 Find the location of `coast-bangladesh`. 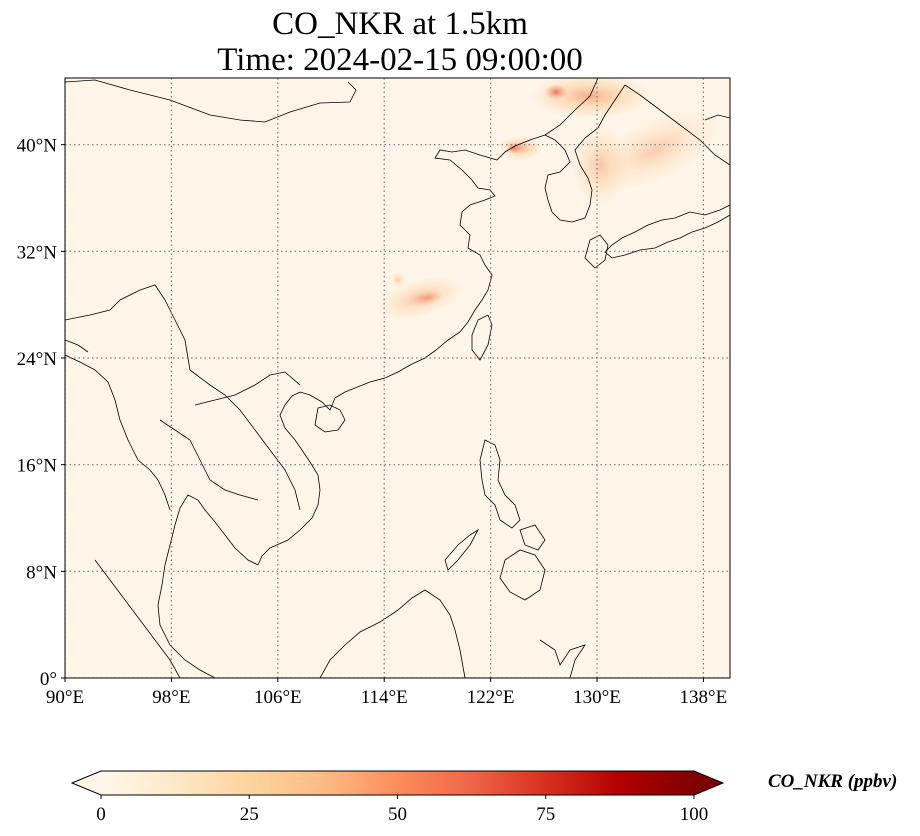

coast-bangladesh is located at coordinates (77, 346).